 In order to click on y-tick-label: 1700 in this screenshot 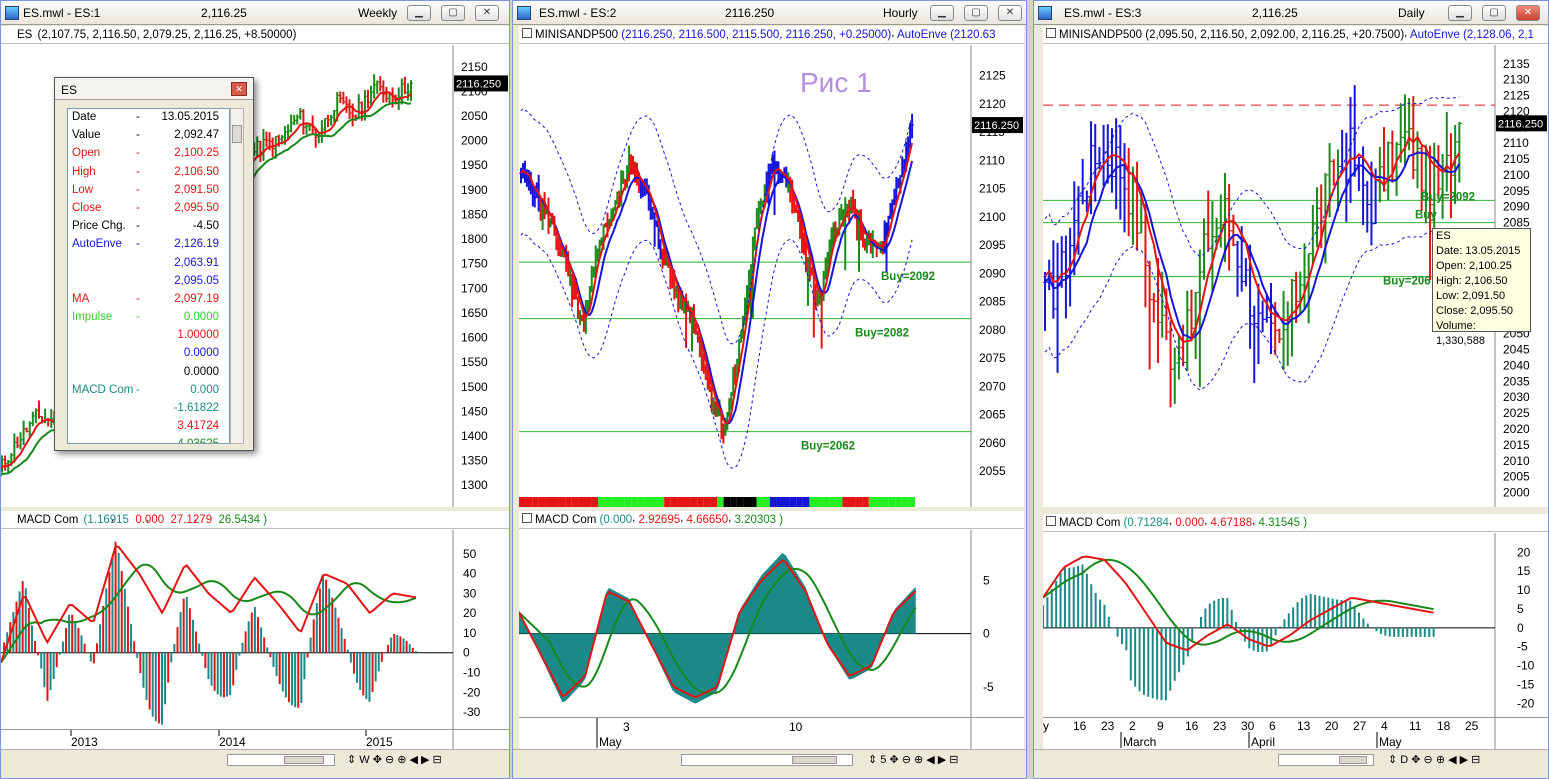, I will do `click(474, 288)`.